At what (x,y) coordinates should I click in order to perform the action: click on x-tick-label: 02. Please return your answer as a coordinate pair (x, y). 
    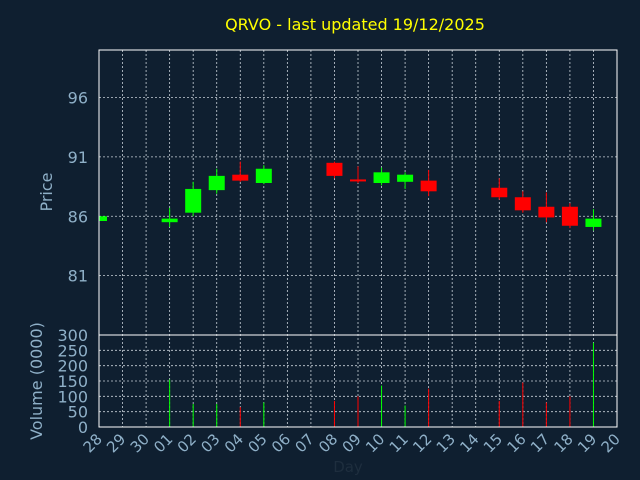
    Looking at the image, I should click on (187, 443).